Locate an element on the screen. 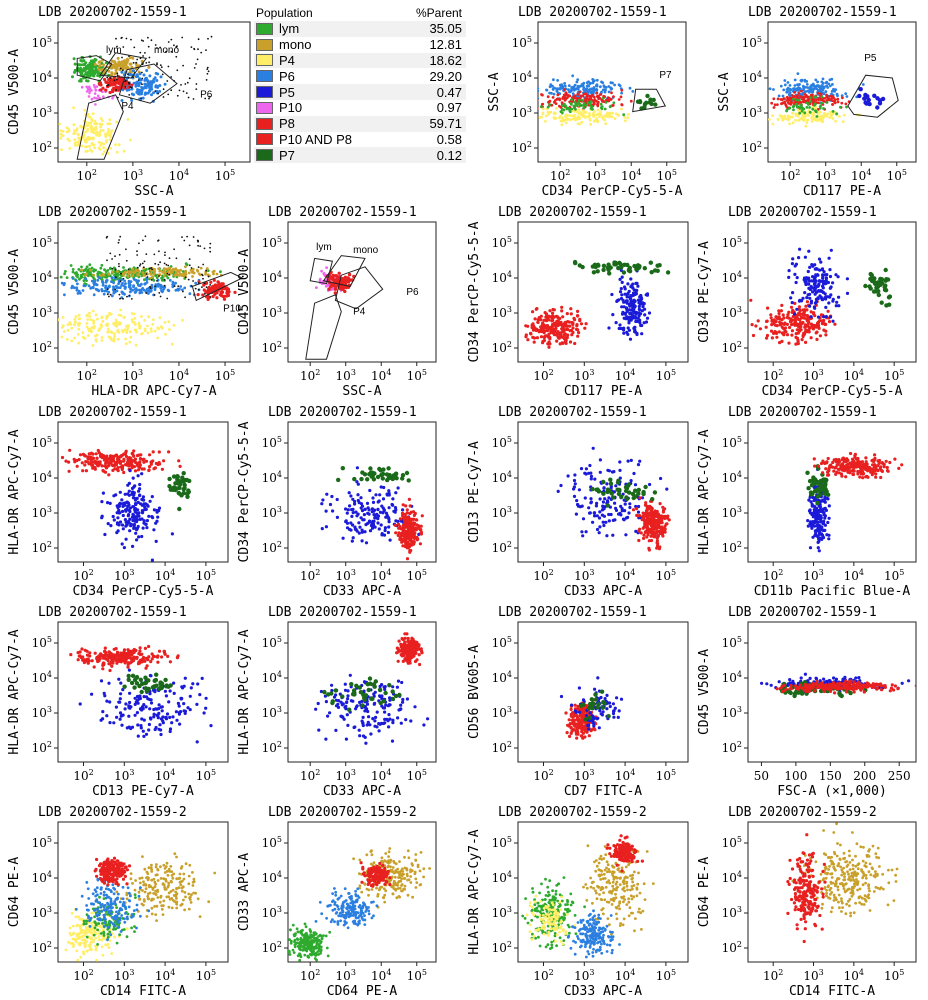  gate-p6 is located at coordinates (359, 288).